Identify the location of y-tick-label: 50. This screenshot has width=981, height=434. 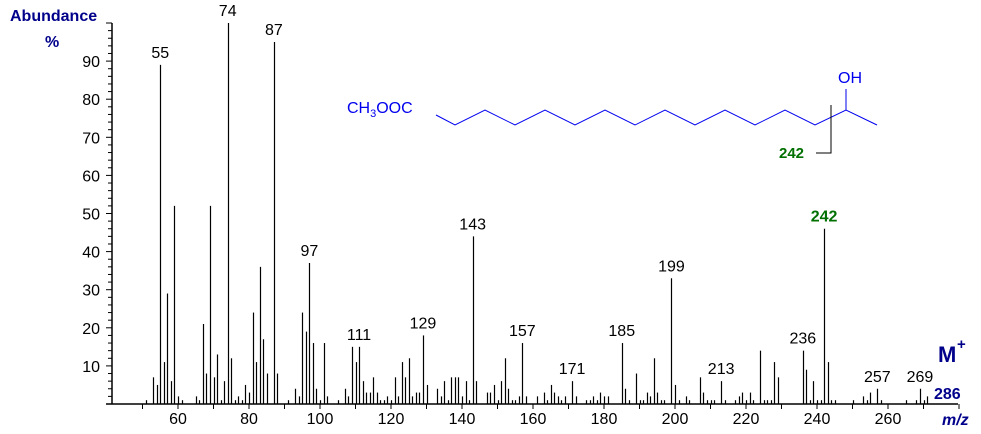
(91, 215).